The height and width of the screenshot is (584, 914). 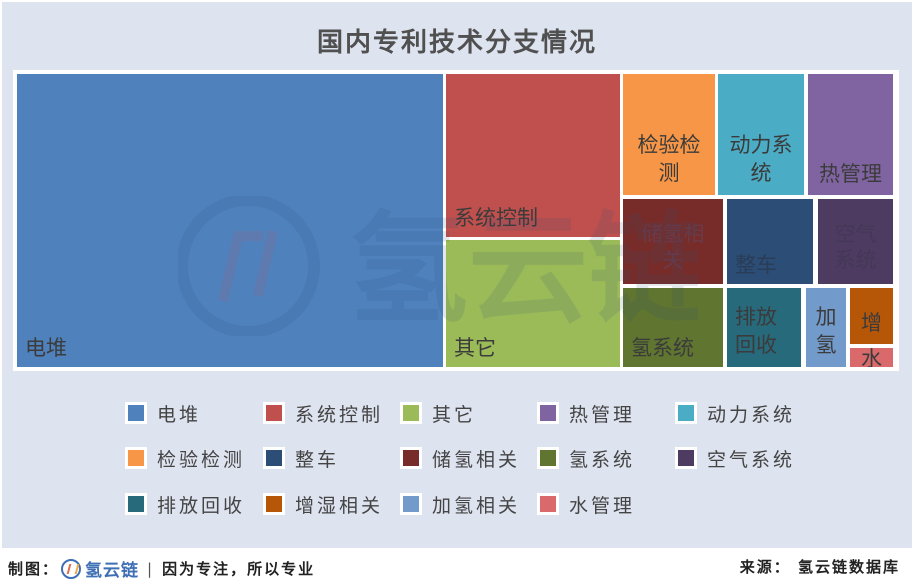 I want to click on cell-refueling: 加 氢, so click(x=826, y=327).